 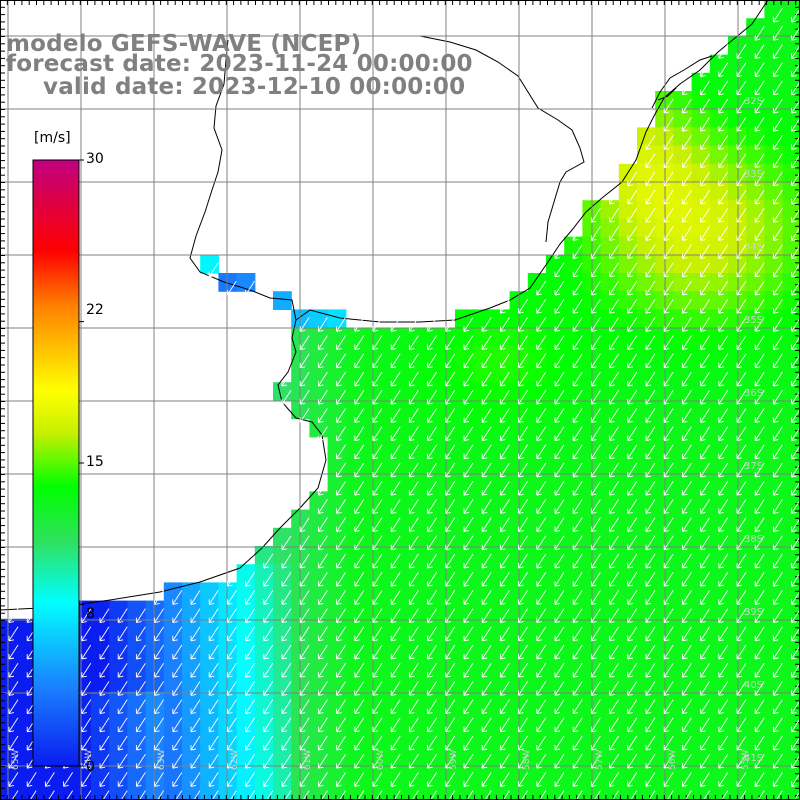 What do you see at coordinates (753, 393) in the screenshot?
I see `latitude-label: 36S` at bounding box center [753, 393].